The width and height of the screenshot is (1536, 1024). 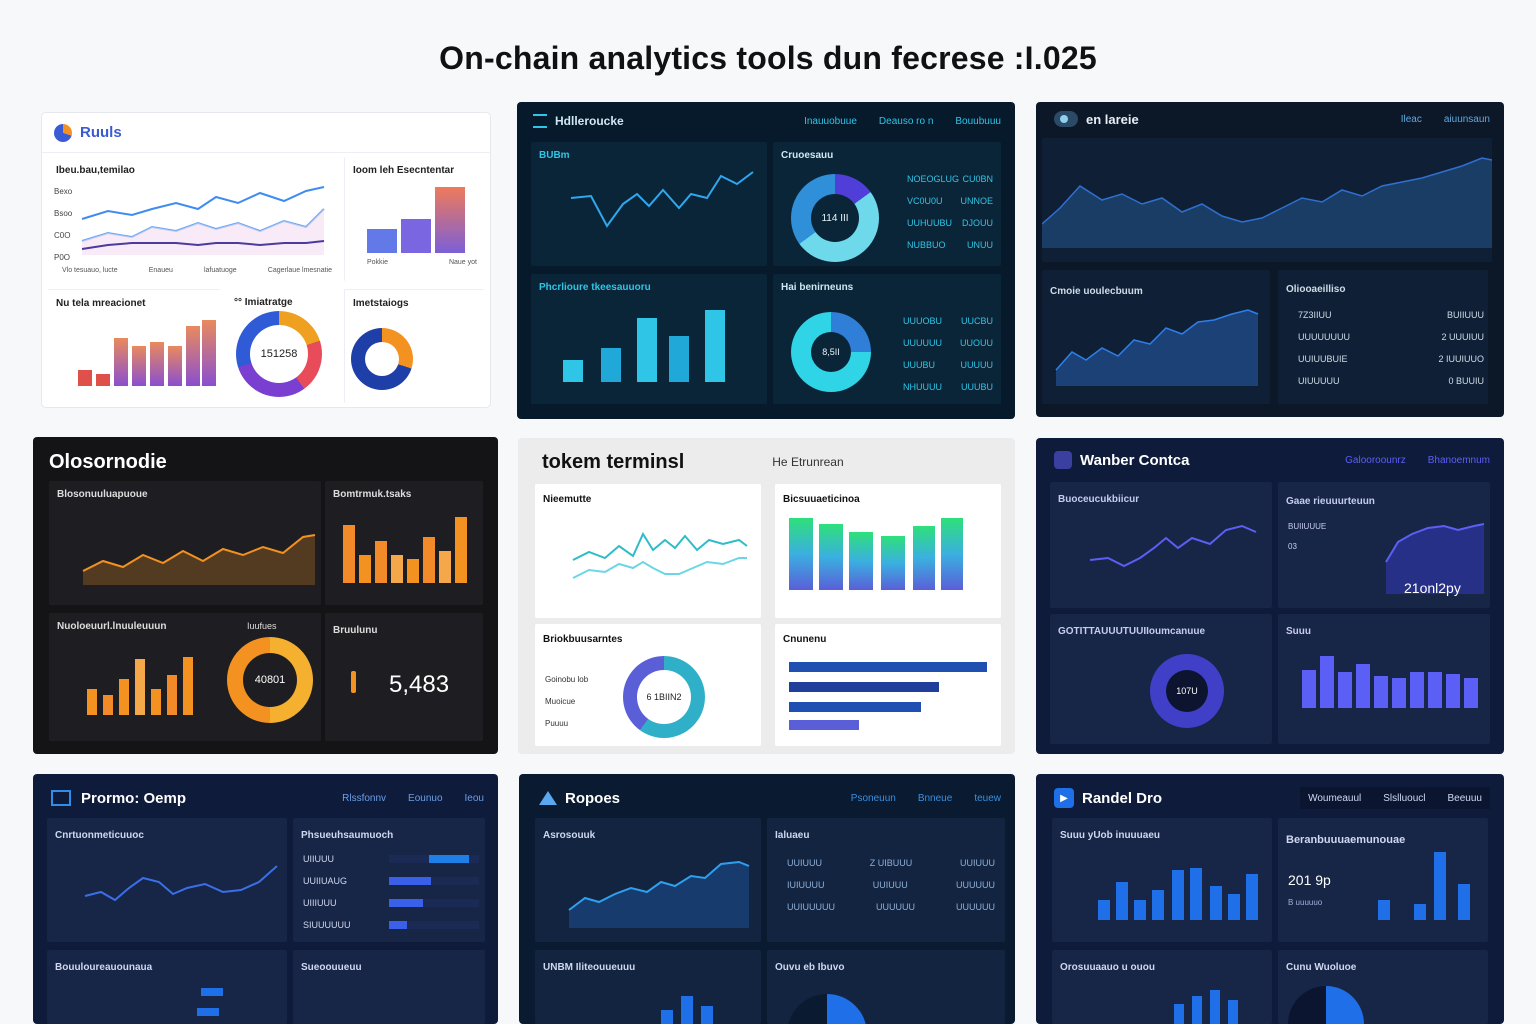 I want to click on panel-label: Cnunenu, so click(x=805, y=639).